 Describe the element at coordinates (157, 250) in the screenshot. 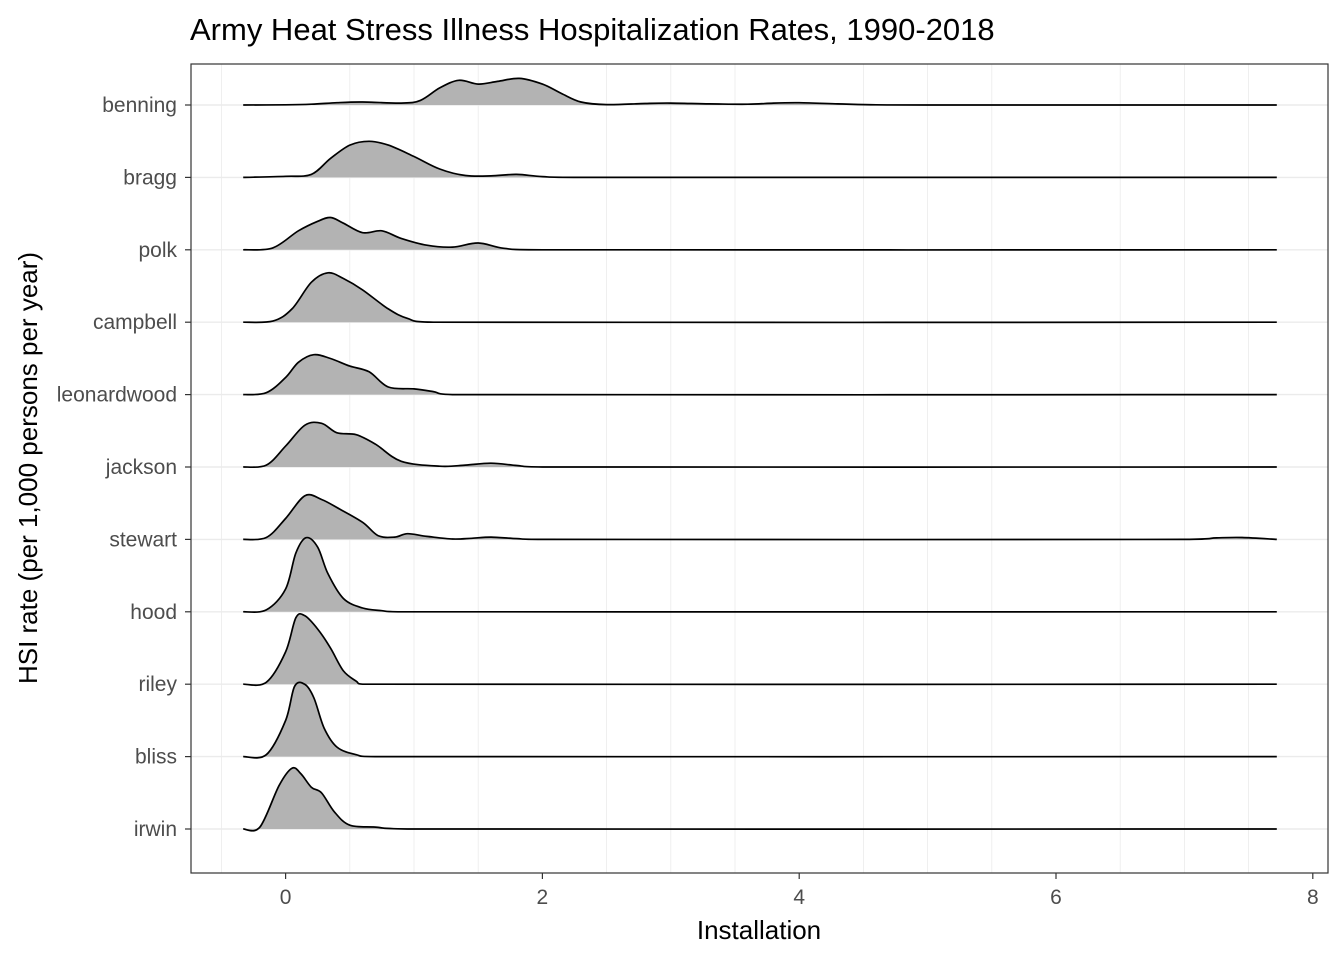

I see `y-tick-label-polk: polk` at that location.